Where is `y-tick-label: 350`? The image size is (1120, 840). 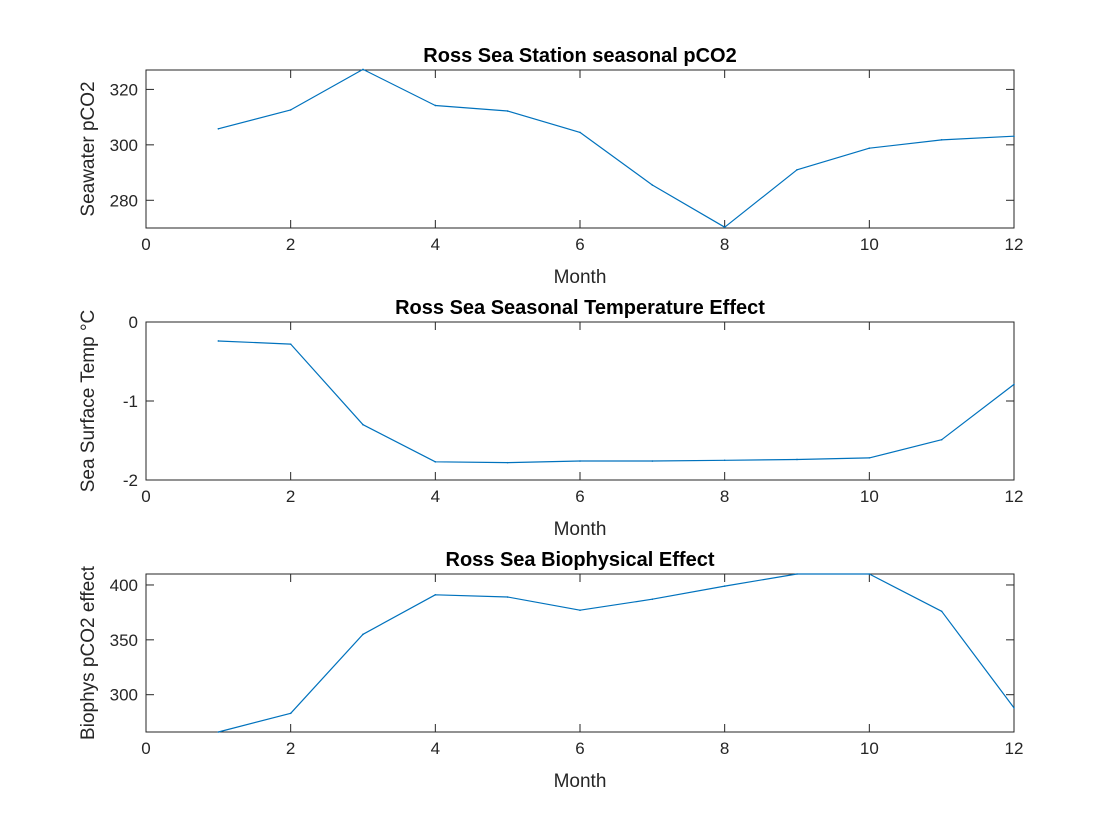
y-tick-label: 350 is located at coordinates (124, 640).